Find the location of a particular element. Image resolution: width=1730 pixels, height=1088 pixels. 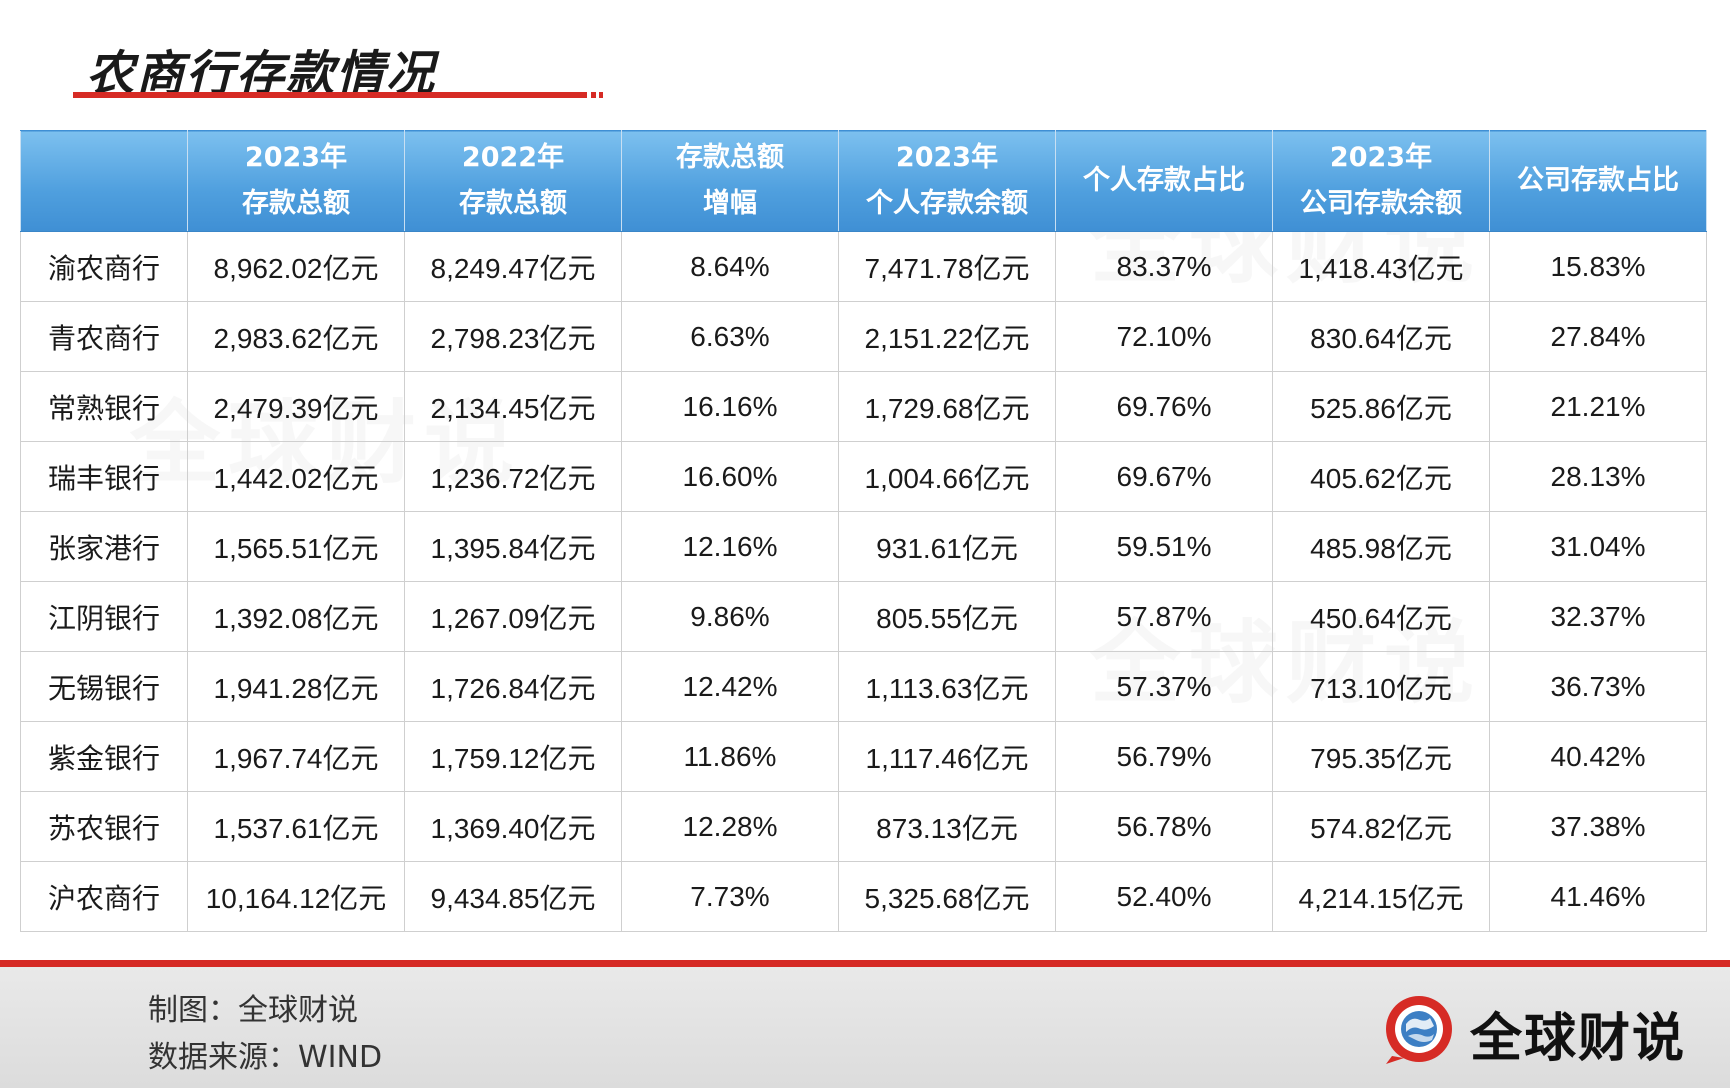

table-cell-personal_ratio: 59.51% is located at coordinates (1164, 546).